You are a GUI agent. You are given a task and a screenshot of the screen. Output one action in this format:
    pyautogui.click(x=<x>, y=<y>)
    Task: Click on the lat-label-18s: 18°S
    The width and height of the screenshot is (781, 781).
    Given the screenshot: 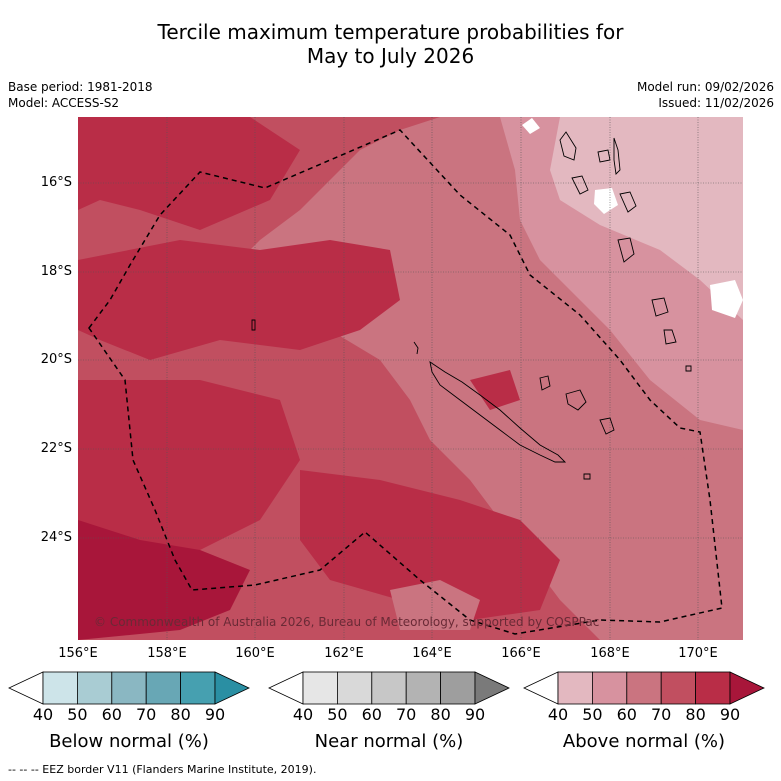 What is the action you would take?
    pyautogui.click(x=56, y=271)
    